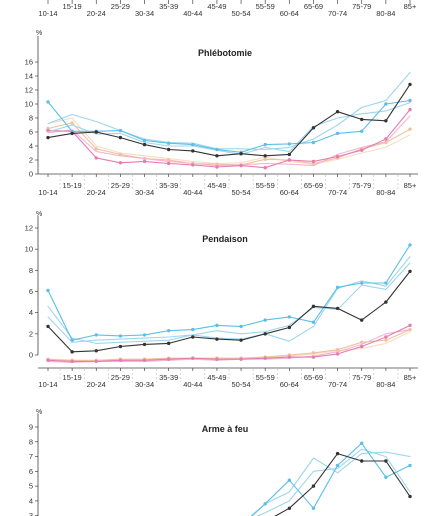 The width and height of the screenshot is (440, 516). I want to click on panel-2-age-label-10-14: 10-14, so click(47, 384).